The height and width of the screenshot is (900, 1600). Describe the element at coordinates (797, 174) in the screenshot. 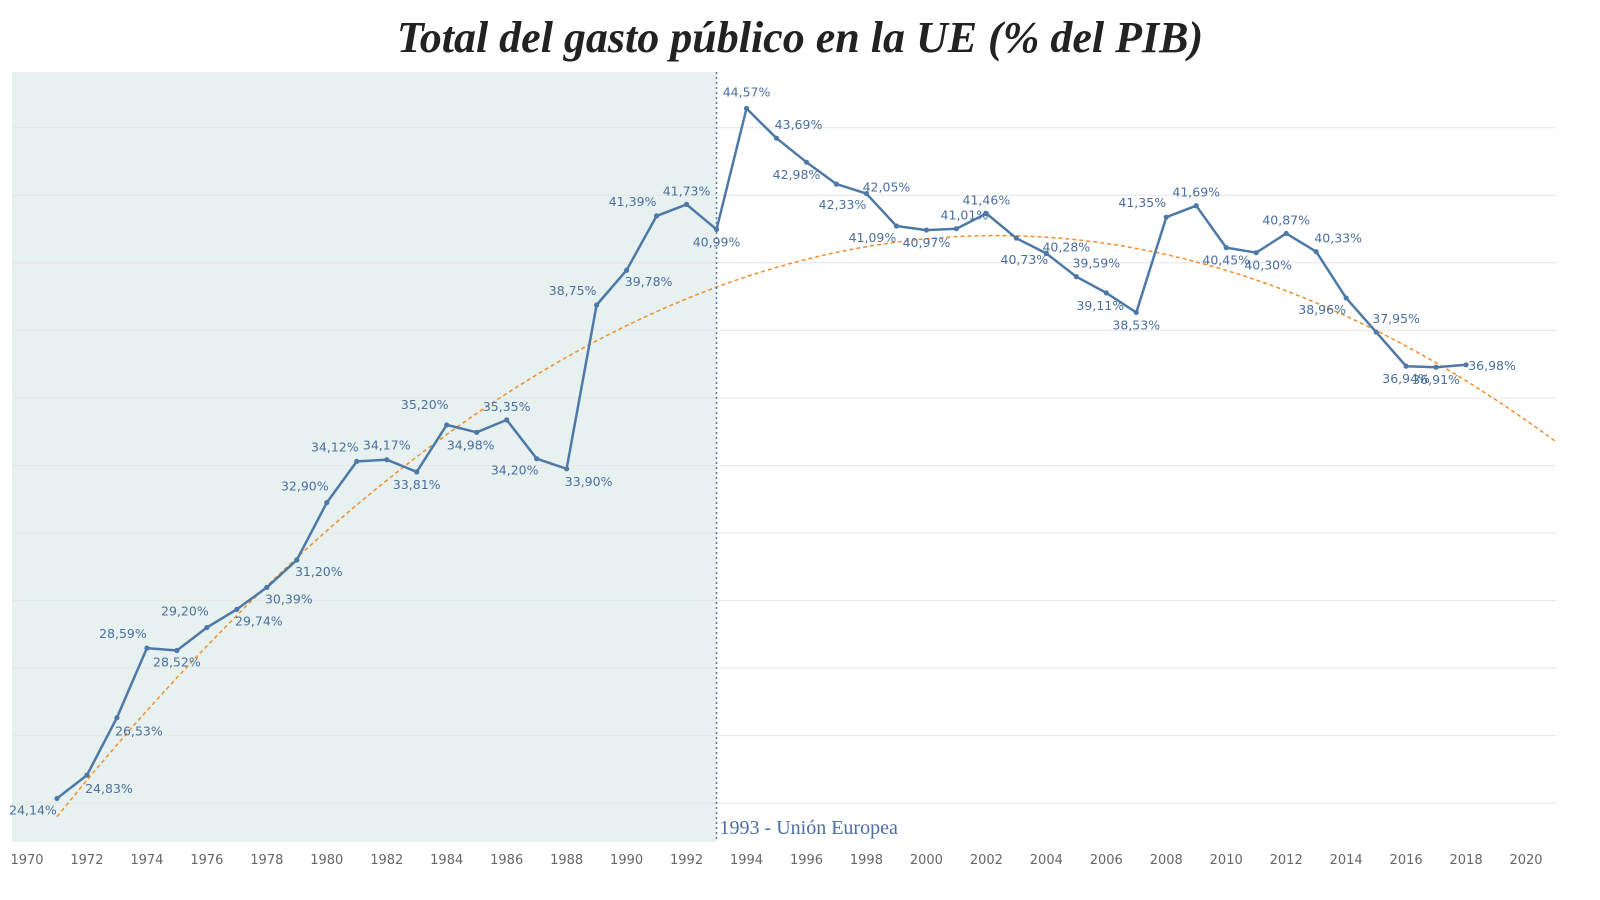

I see `data-label: 42,98%` at that location.